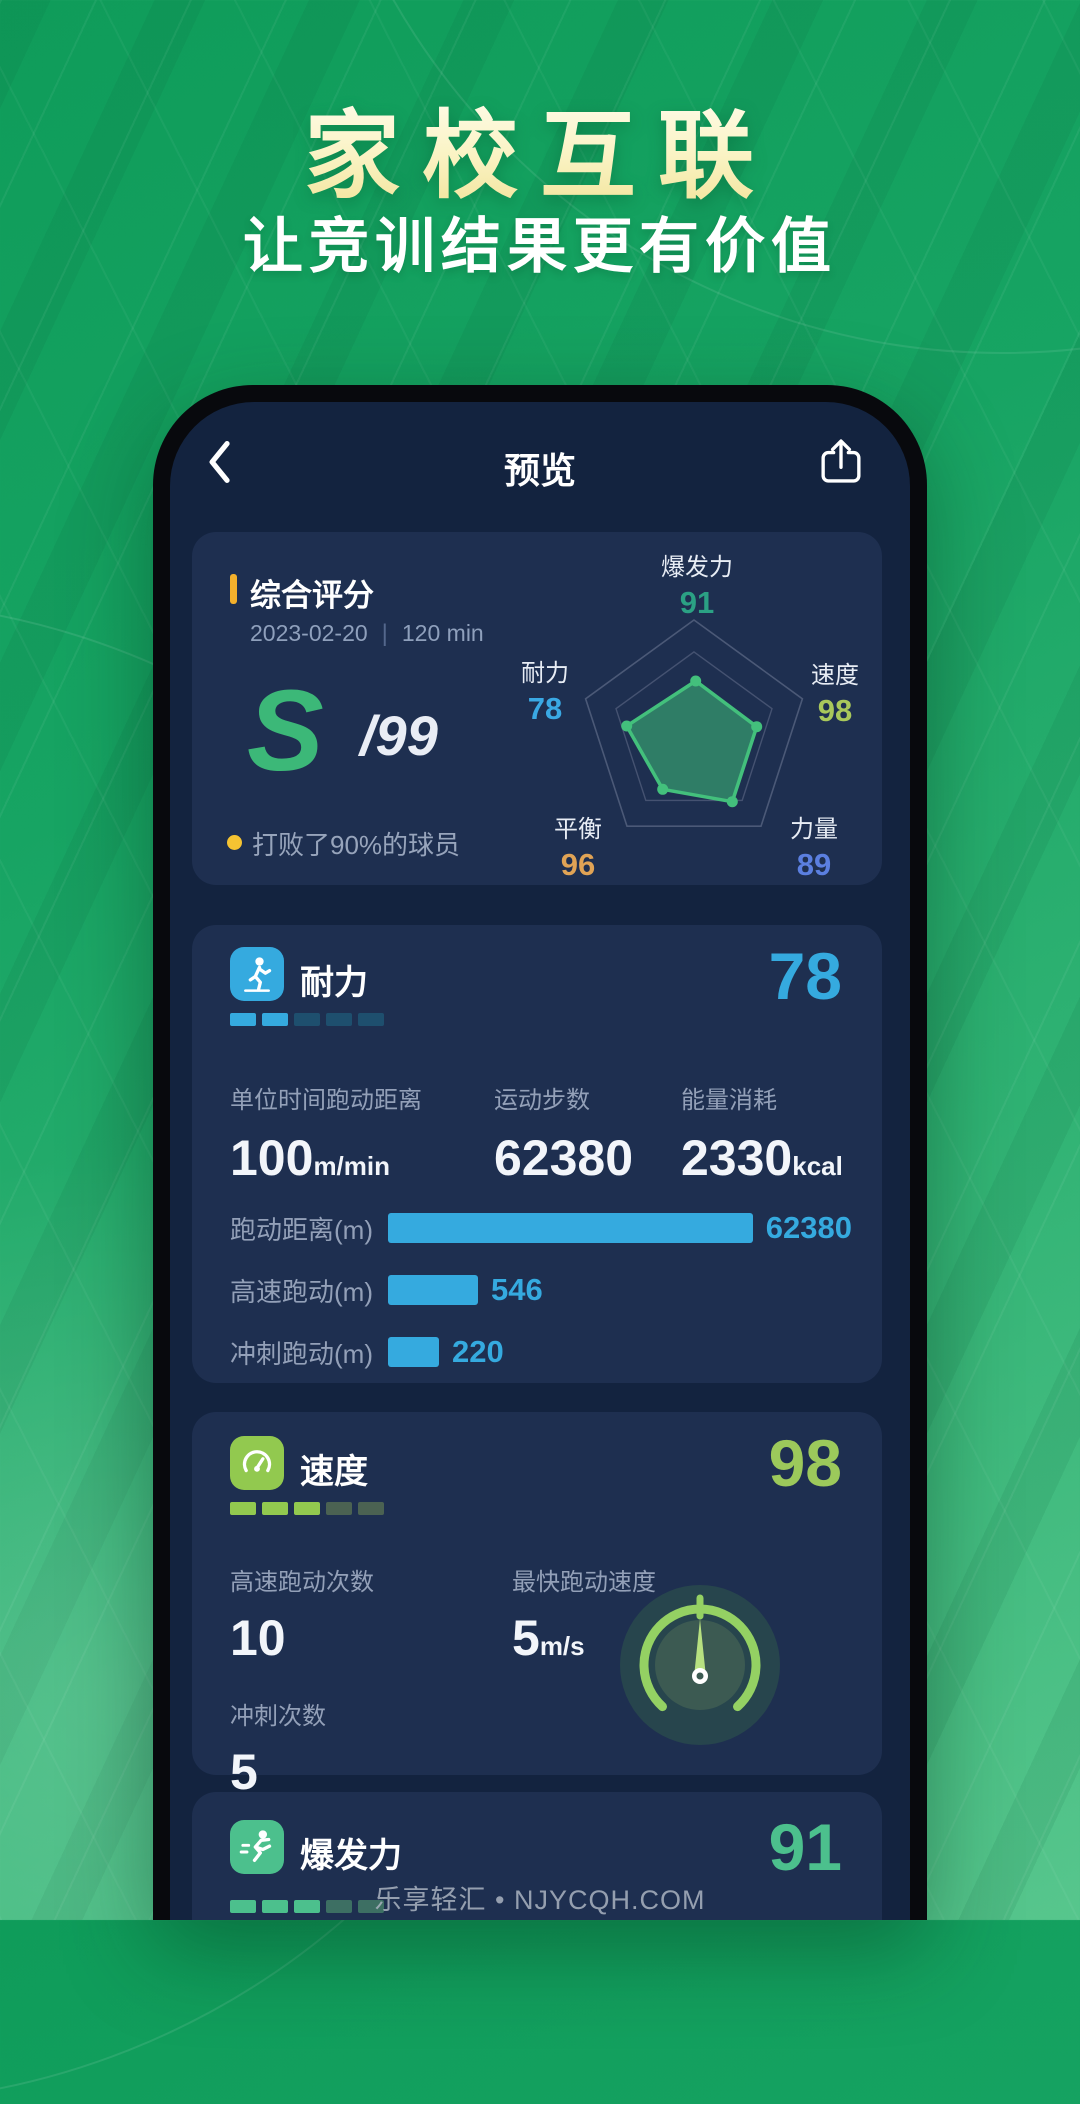 Image resolution: width=1080 pixels, height=2104 pixels. I want to click on power-icon, so click(257, 1847).